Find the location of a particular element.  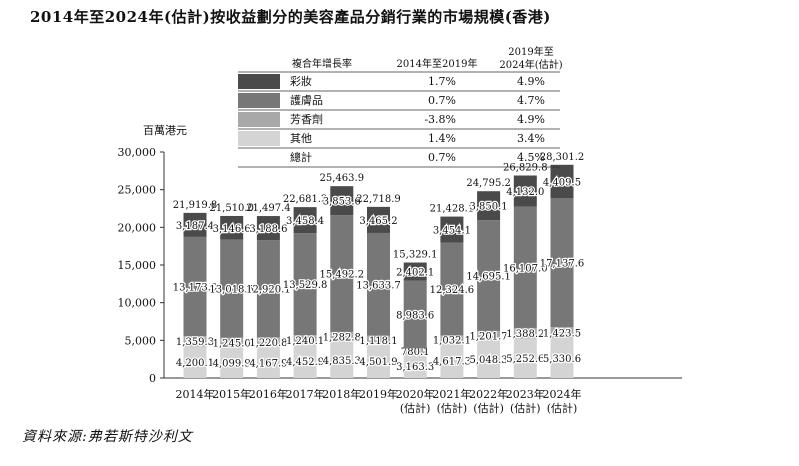

data-label: 780.1 is located at coordinates (415, 352).